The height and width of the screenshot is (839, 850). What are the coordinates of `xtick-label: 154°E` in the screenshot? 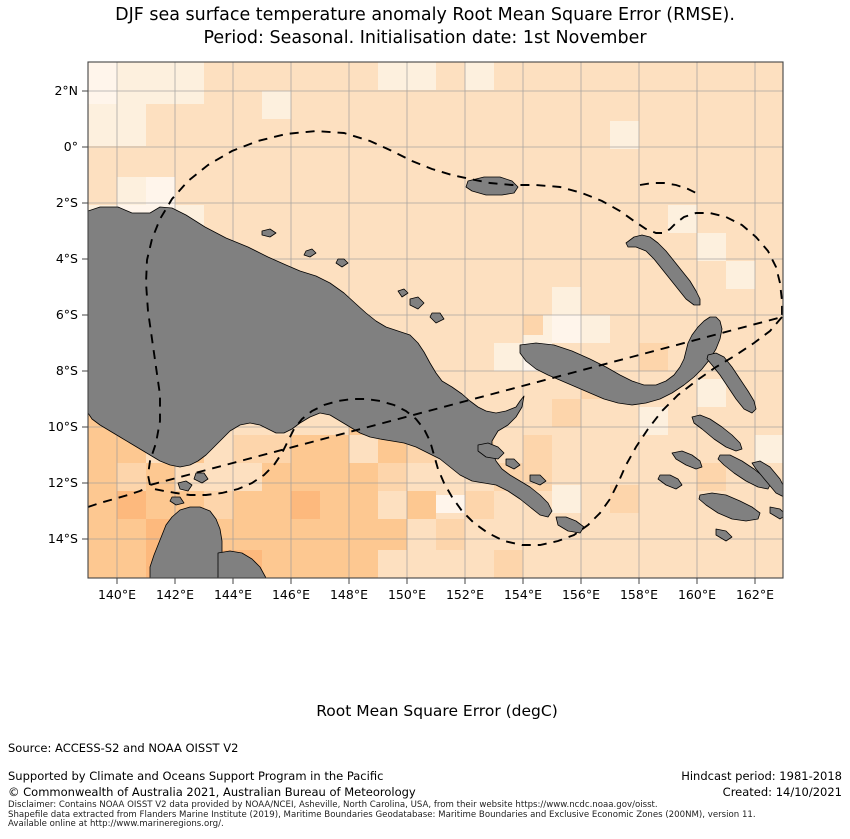 It's located at (523, 593).